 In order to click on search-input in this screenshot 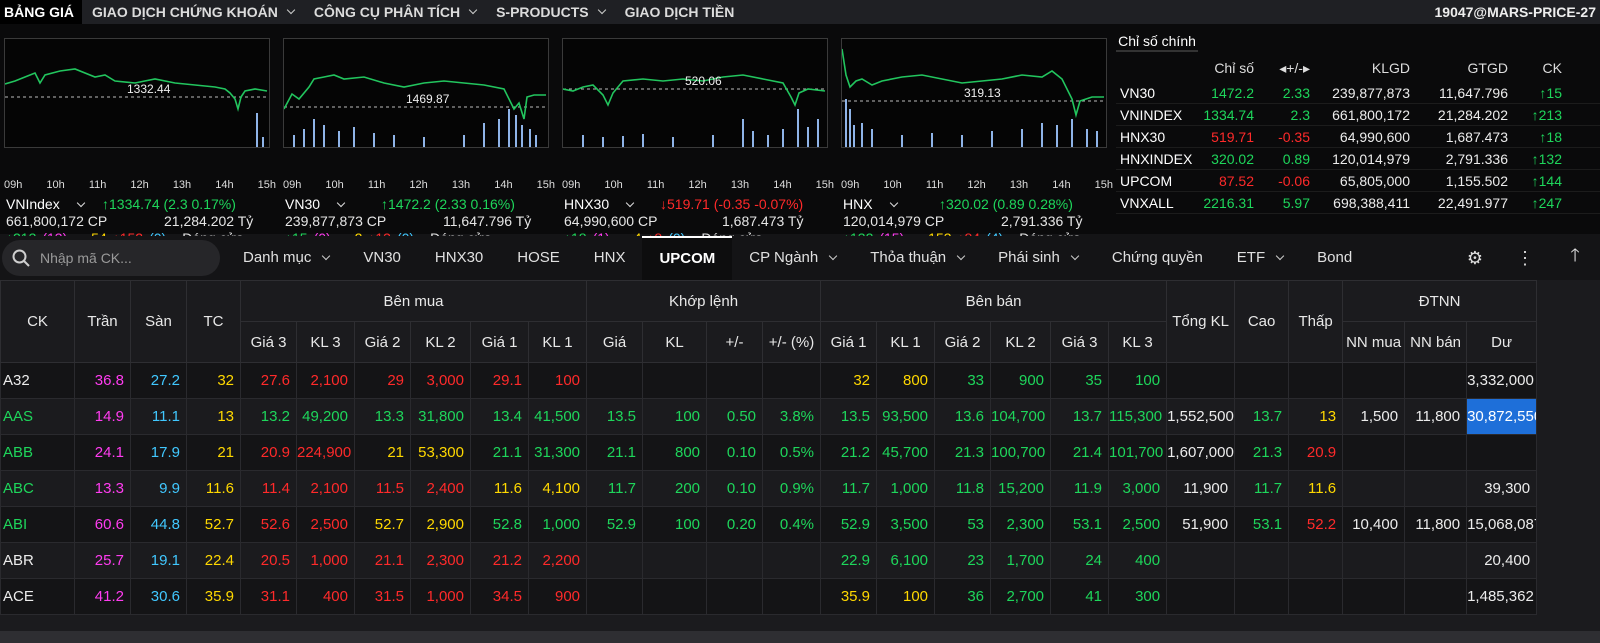, I will do `click(120, 258)`.